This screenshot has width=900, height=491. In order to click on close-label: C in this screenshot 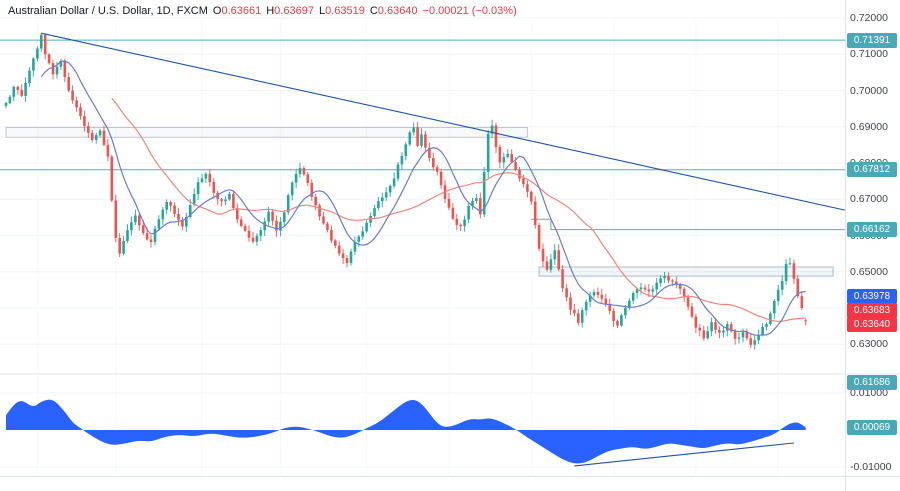, I will do `click(373, 11)`.